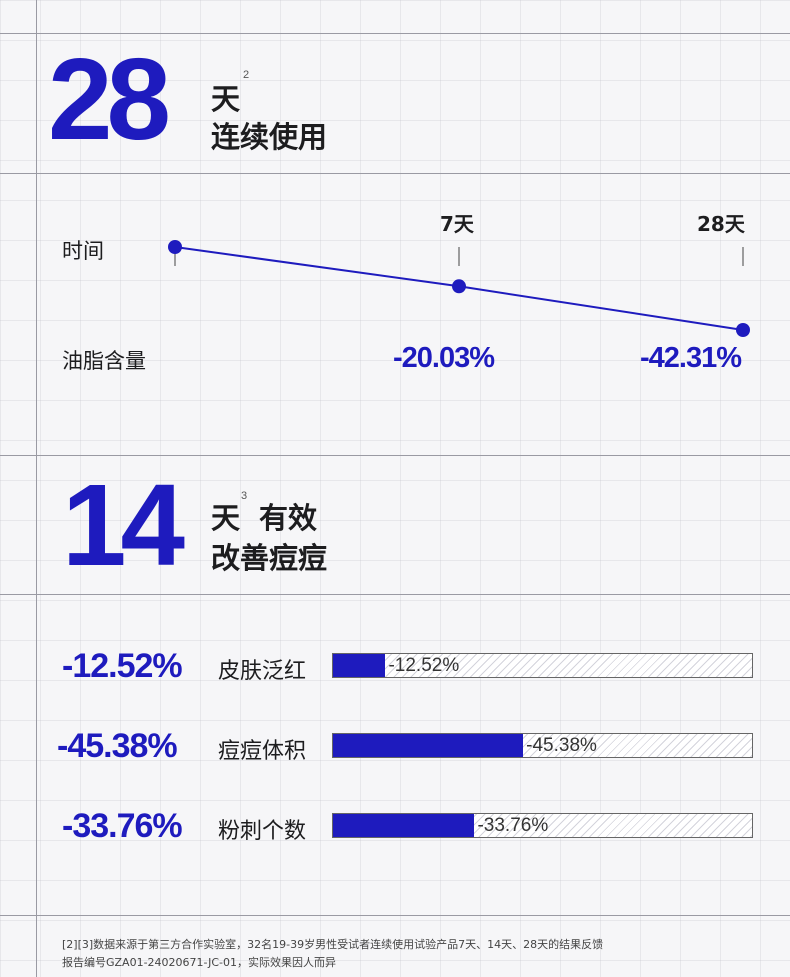 The image size is (790, 977). I want to click on left-border-line, so click(36, 488).